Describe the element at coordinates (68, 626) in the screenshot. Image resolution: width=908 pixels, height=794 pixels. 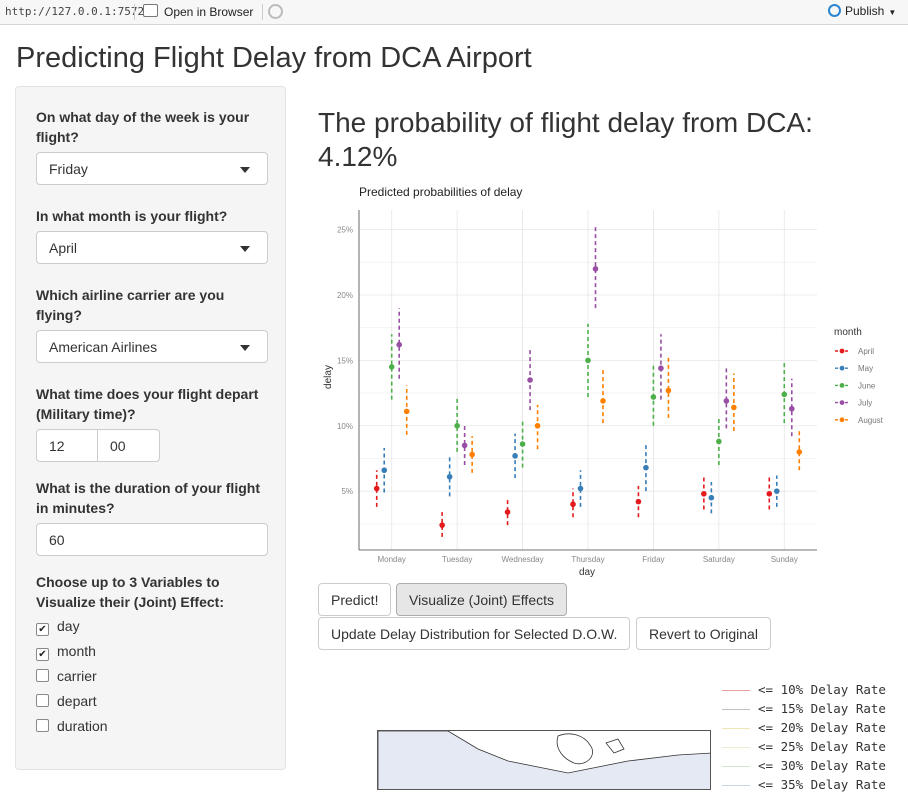
I see `checkbox-label: day` at that location.